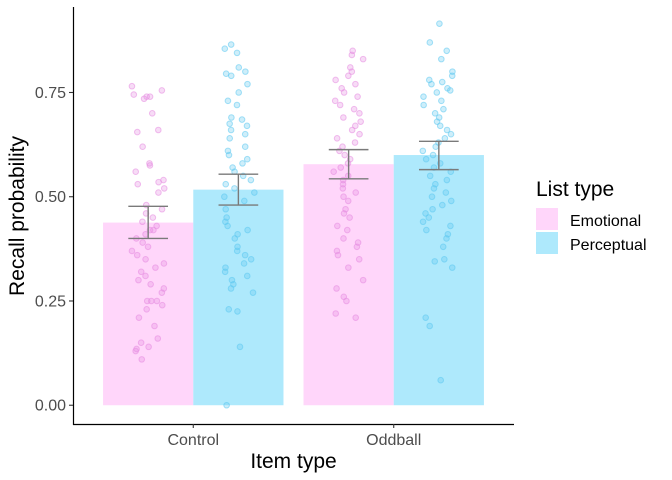 The image size is (672, 480). Describe the element at coordinates (238, 297) in the screenshot. I see `bar-control-perceptual` at that location.